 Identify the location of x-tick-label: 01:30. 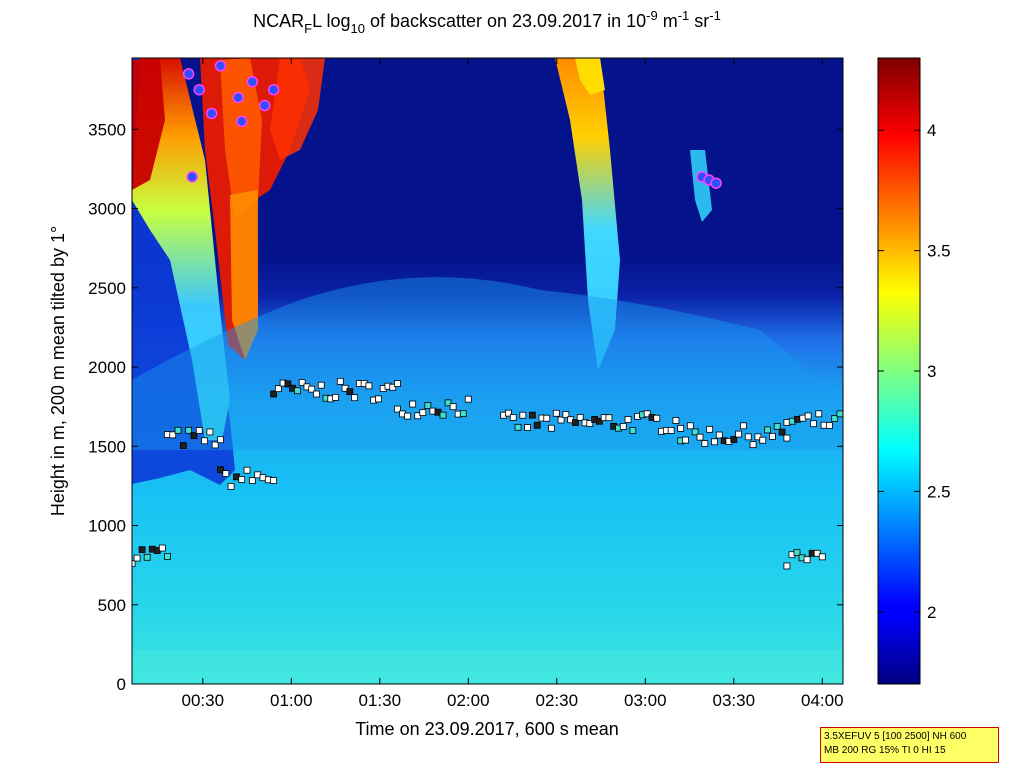
(380, 700).